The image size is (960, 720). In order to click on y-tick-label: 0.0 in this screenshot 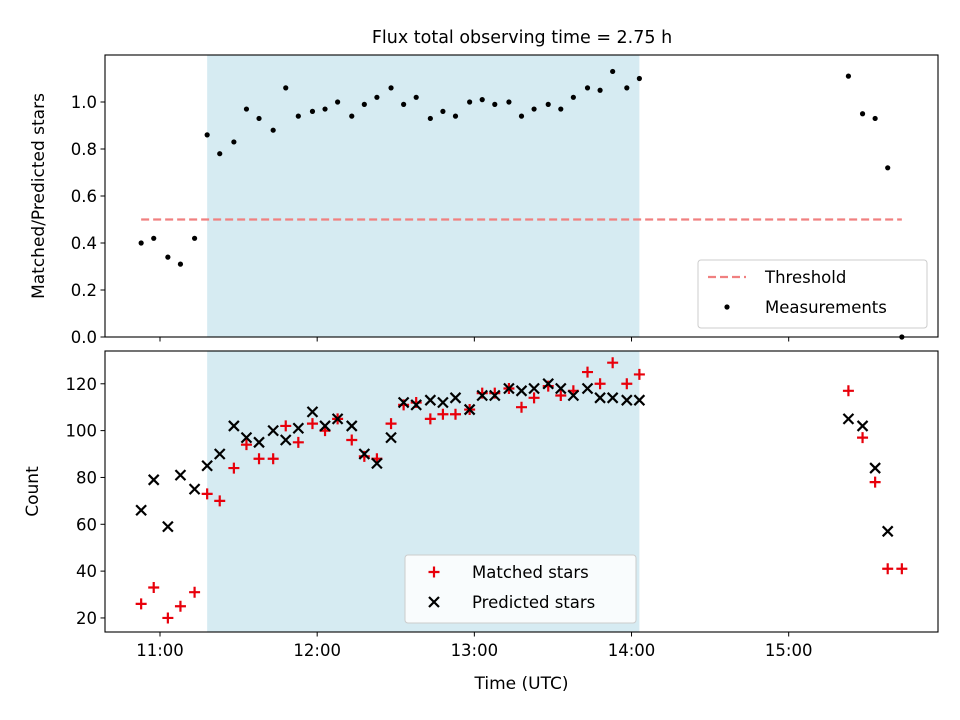, I will do `click(84, 337)`.